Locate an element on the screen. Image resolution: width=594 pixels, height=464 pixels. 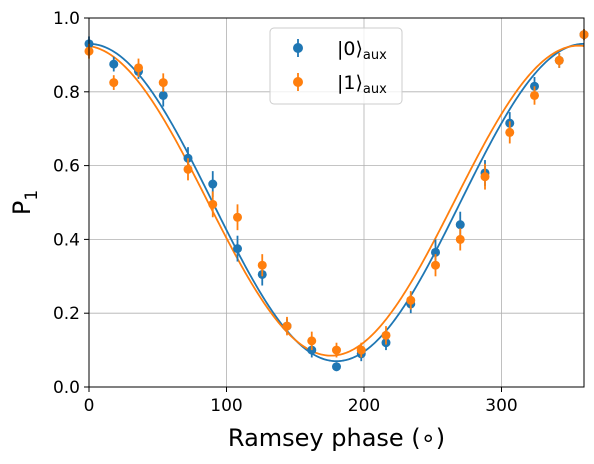
y-tick-label: 0.0 is located at coordinates (66, 388).